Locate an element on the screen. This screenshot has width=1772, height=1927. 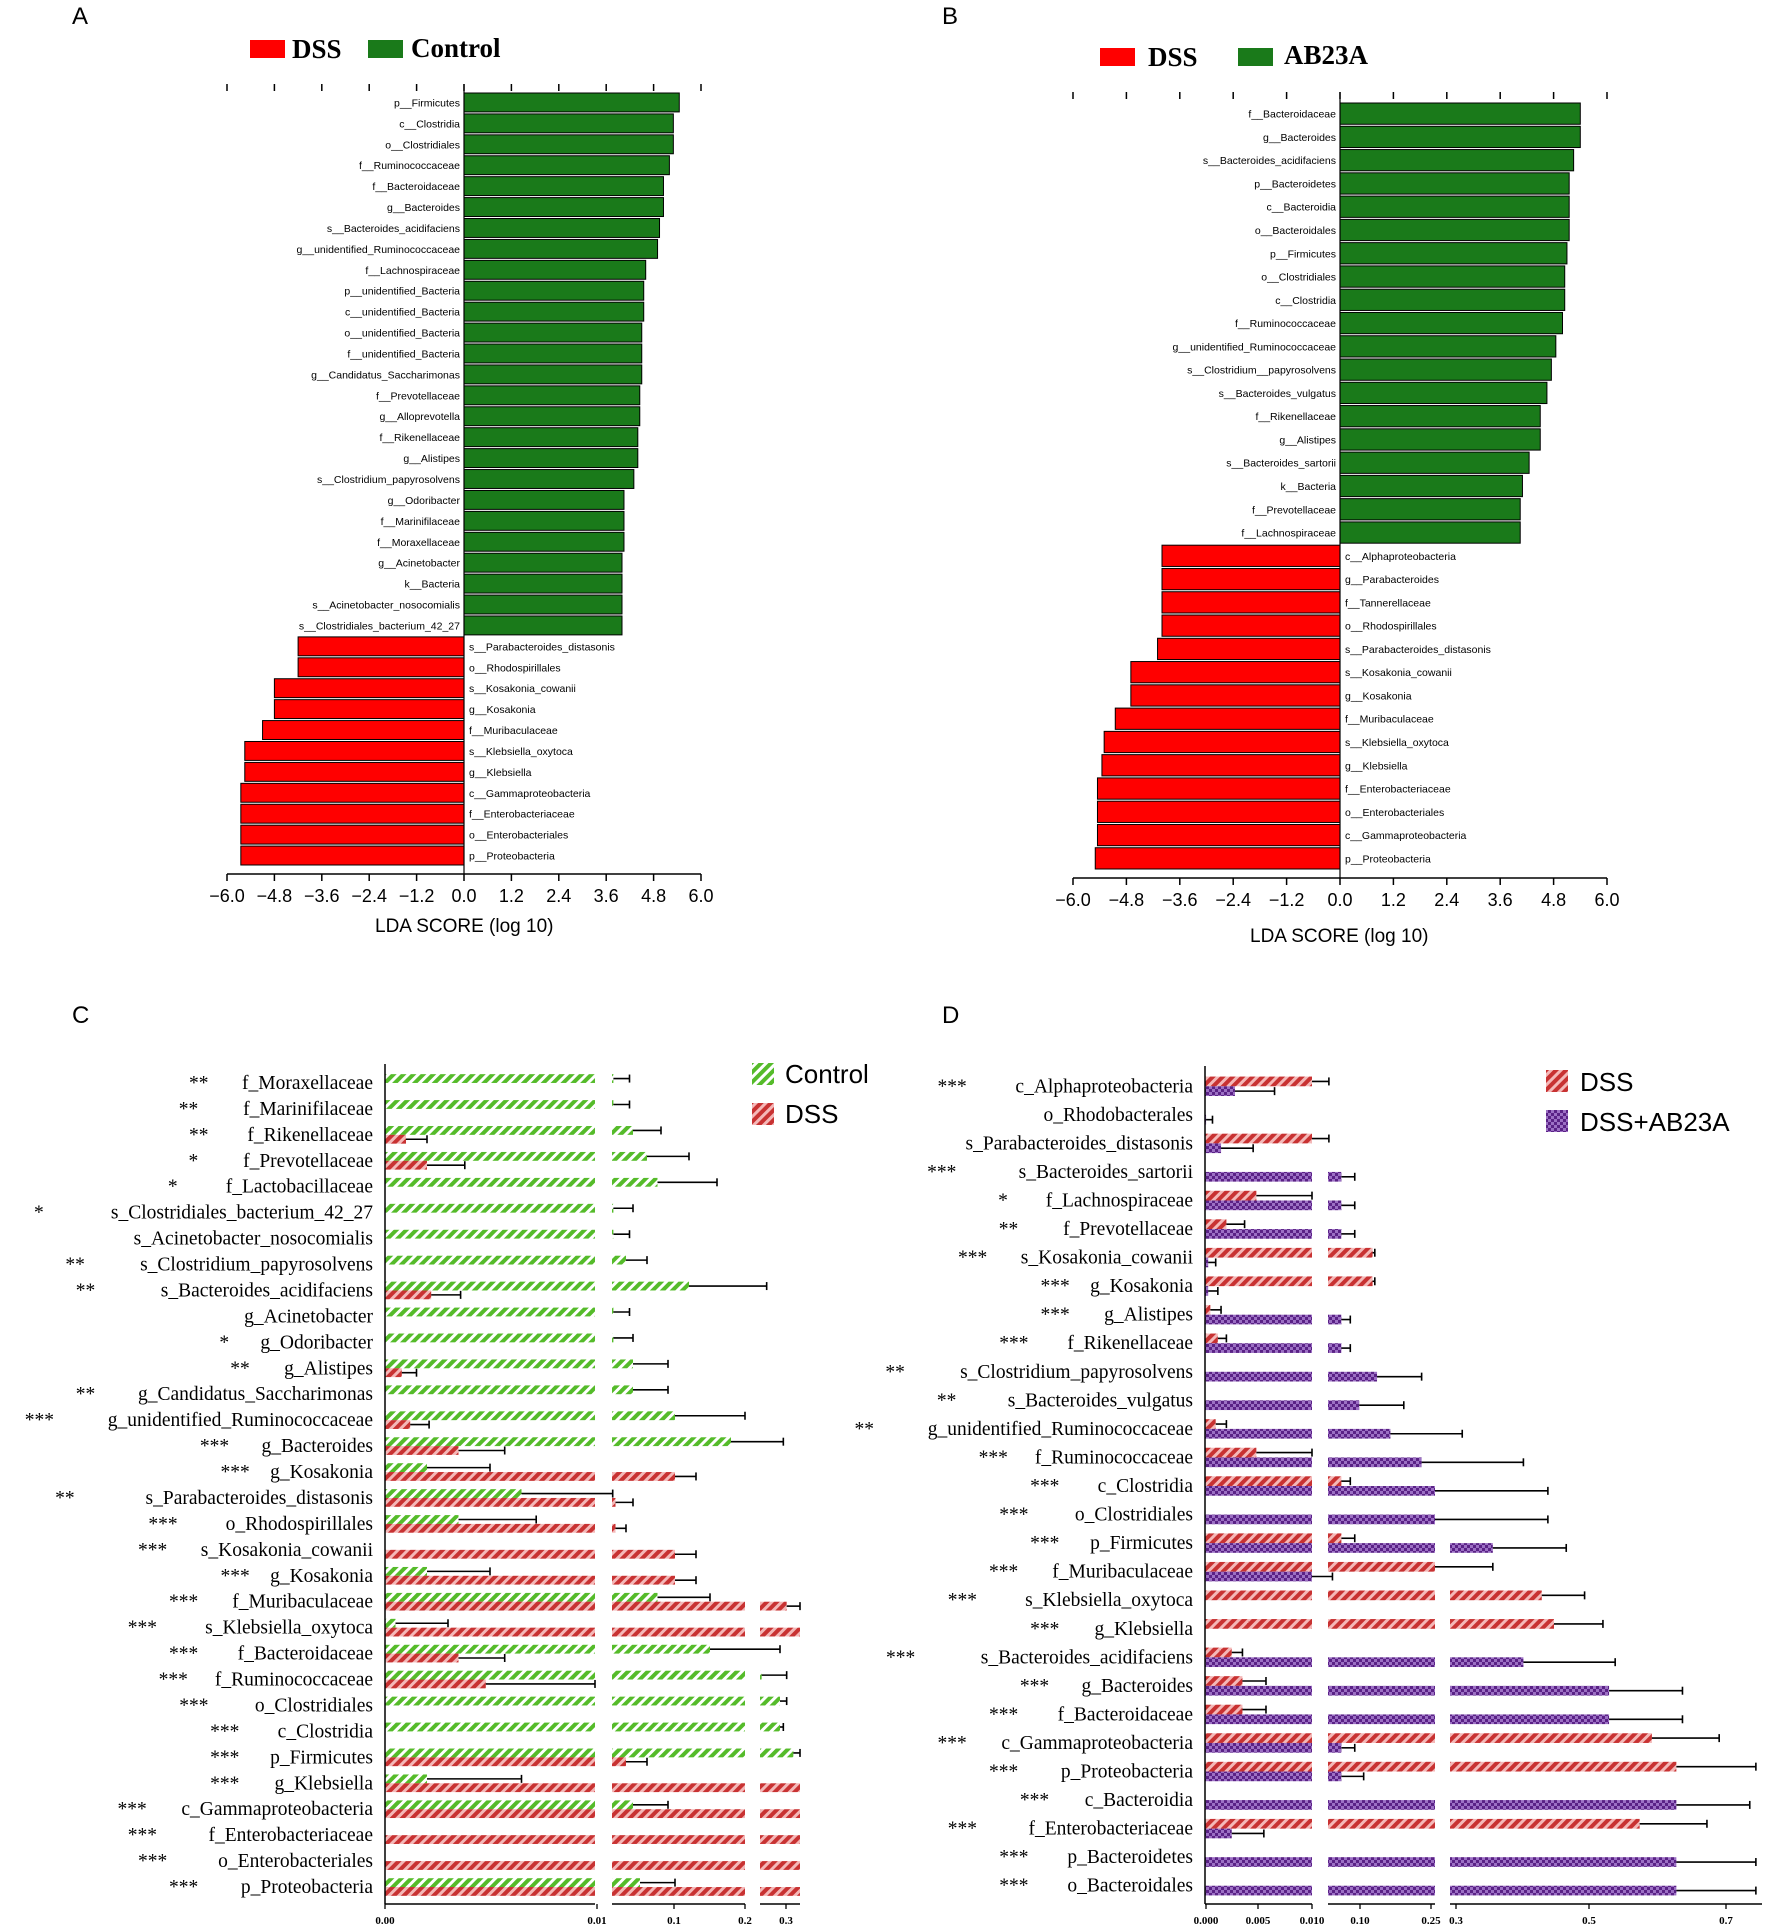
legend-c: Control DSS is located at coordinates (810, 1094).